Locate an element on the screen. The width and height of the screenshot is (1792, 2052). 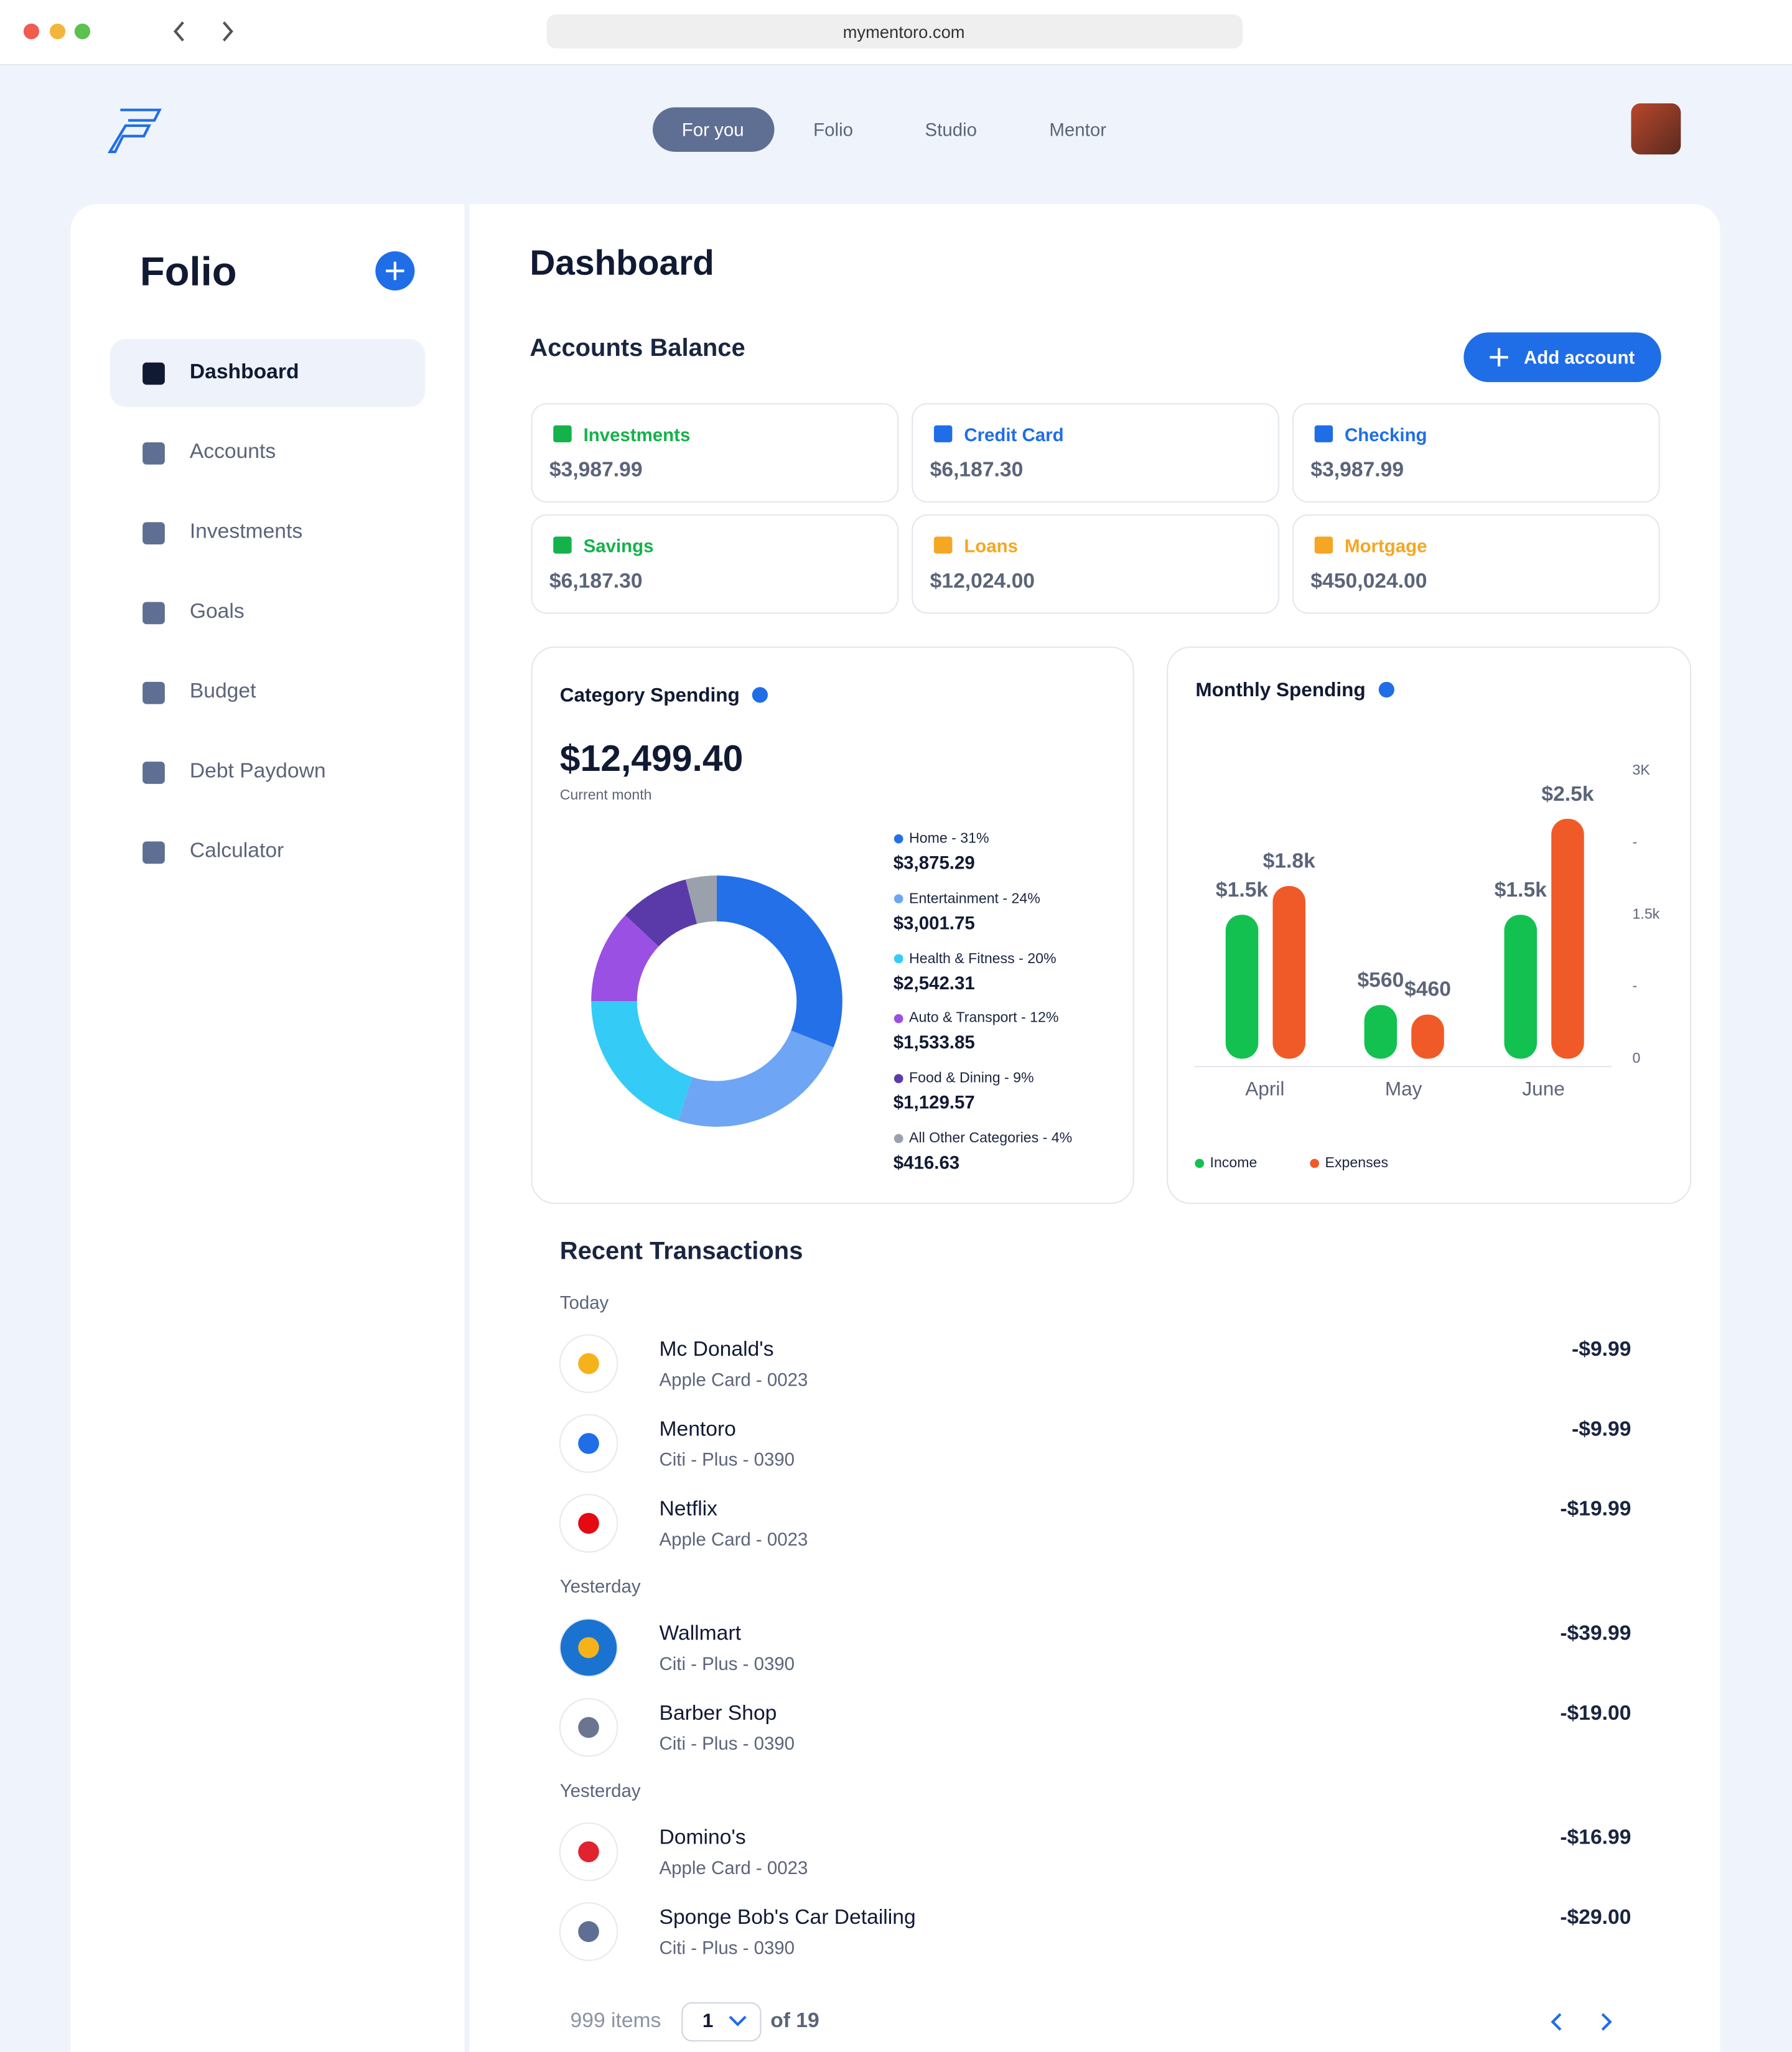
nav-item: Mentor is located at coordinates (1078, 130).